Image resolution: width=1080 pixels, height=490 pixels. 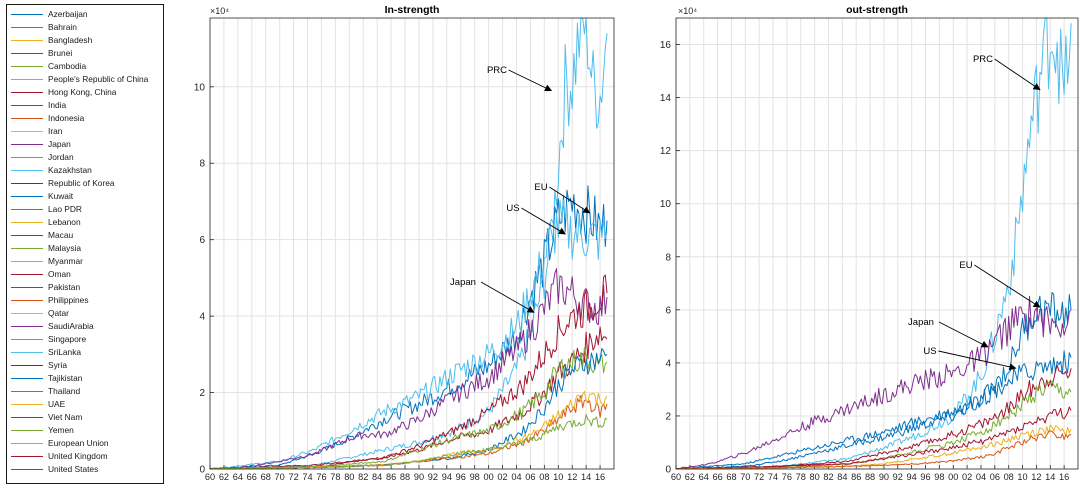 I want to click on legend-item: Kuwait, so click(x=85, y=196).